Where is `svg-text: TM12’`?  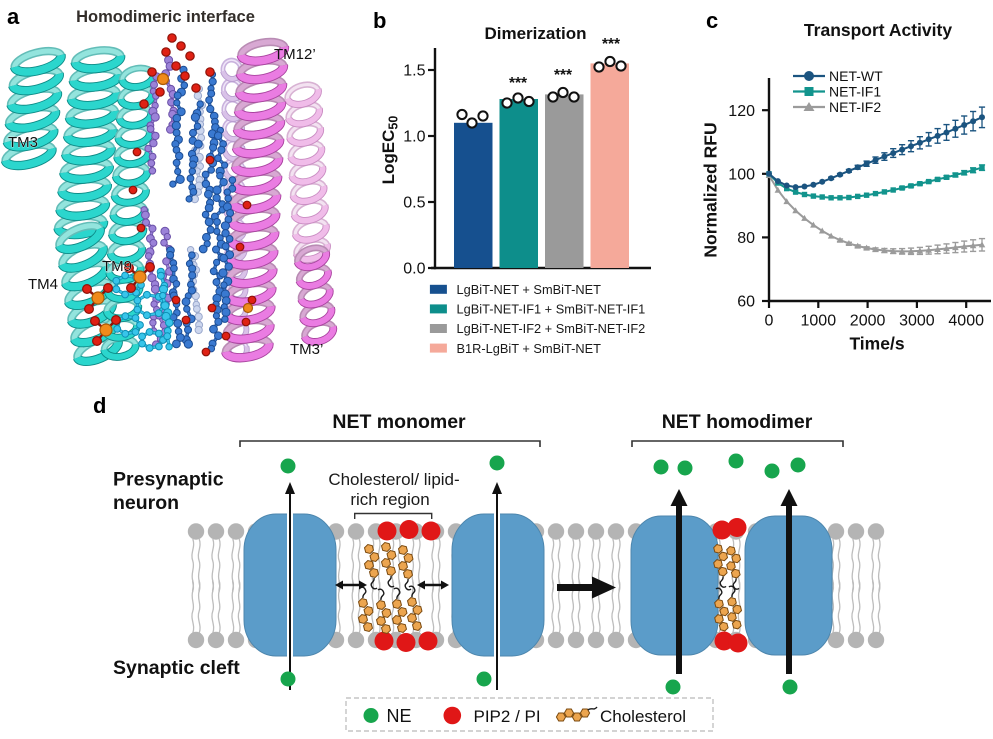 svg-text: TM12’ is located at coordinates (295, 54).